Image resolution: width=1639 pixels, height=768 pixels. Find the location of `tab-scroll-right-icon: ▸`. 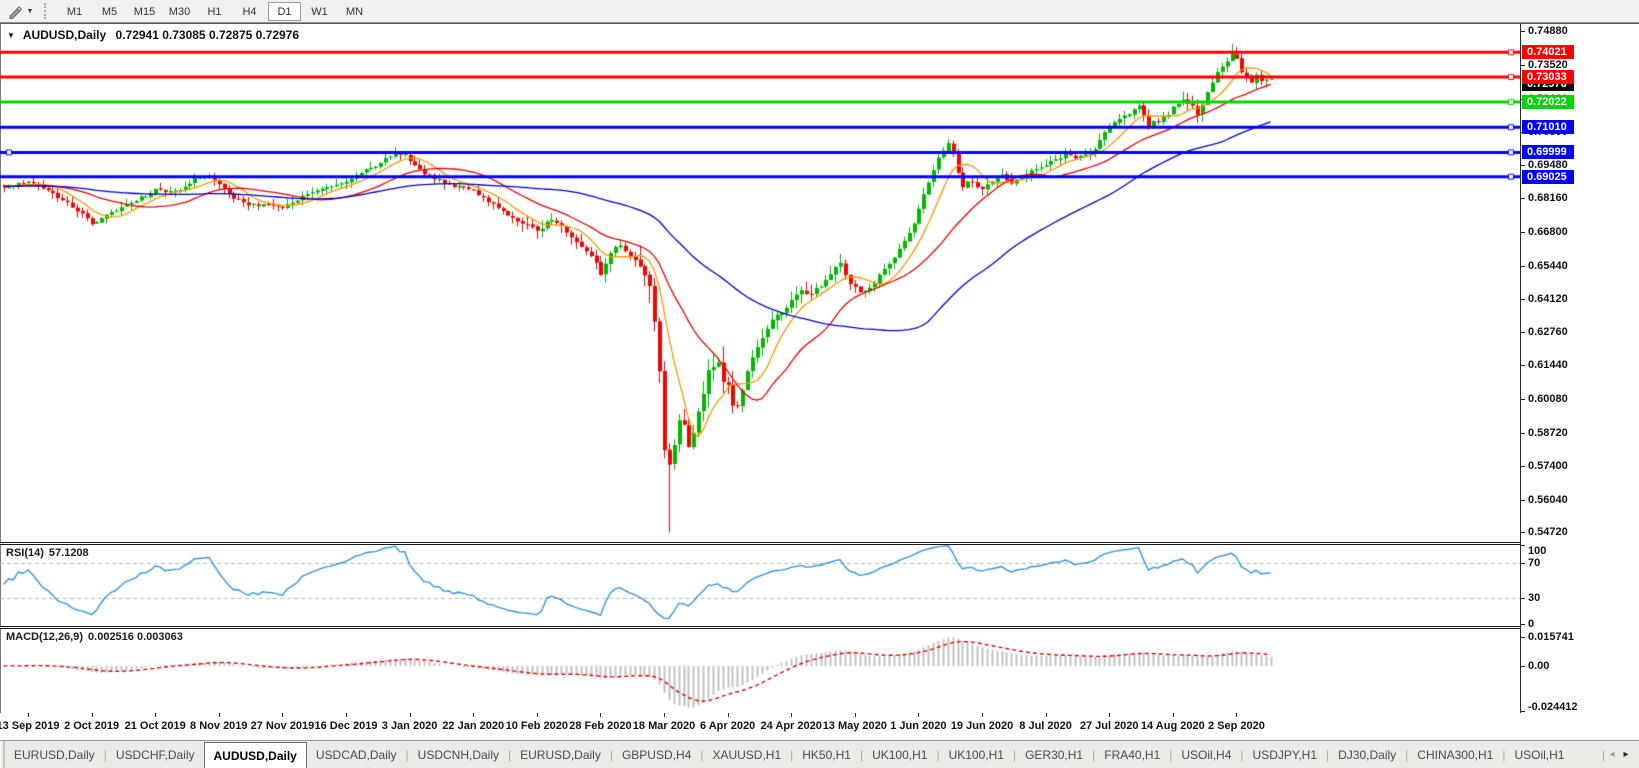

tab-scroll-right-icon: ▸ is located at coordinates (1626, 754).